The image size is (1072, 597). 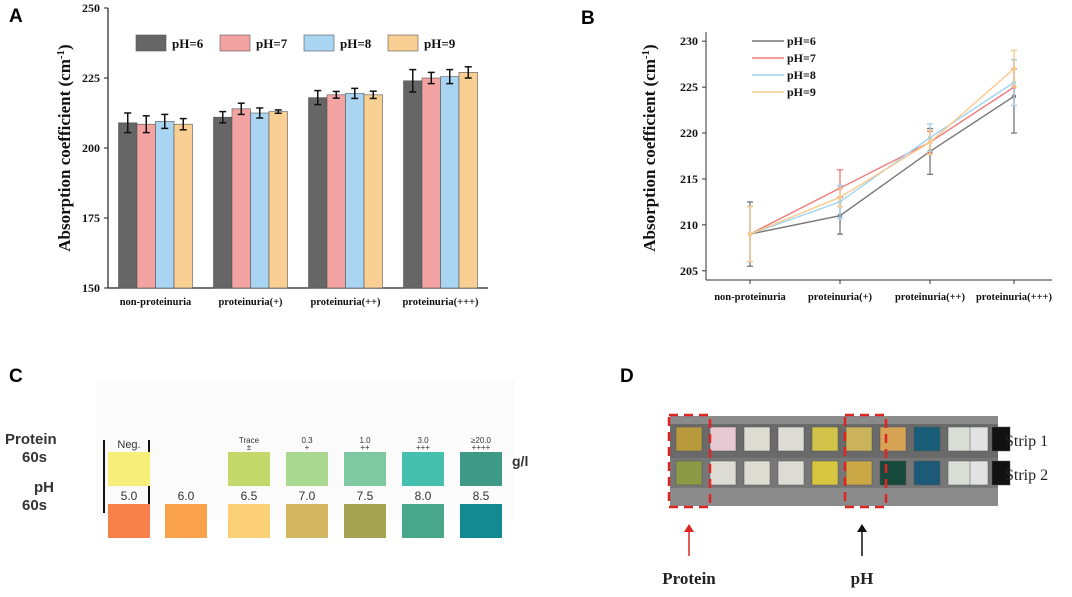 What do you see at coordinates (801, 75) in the screenshot?
I see `chart-b-legend-label: pH=8` at bounding box center [801, 75].